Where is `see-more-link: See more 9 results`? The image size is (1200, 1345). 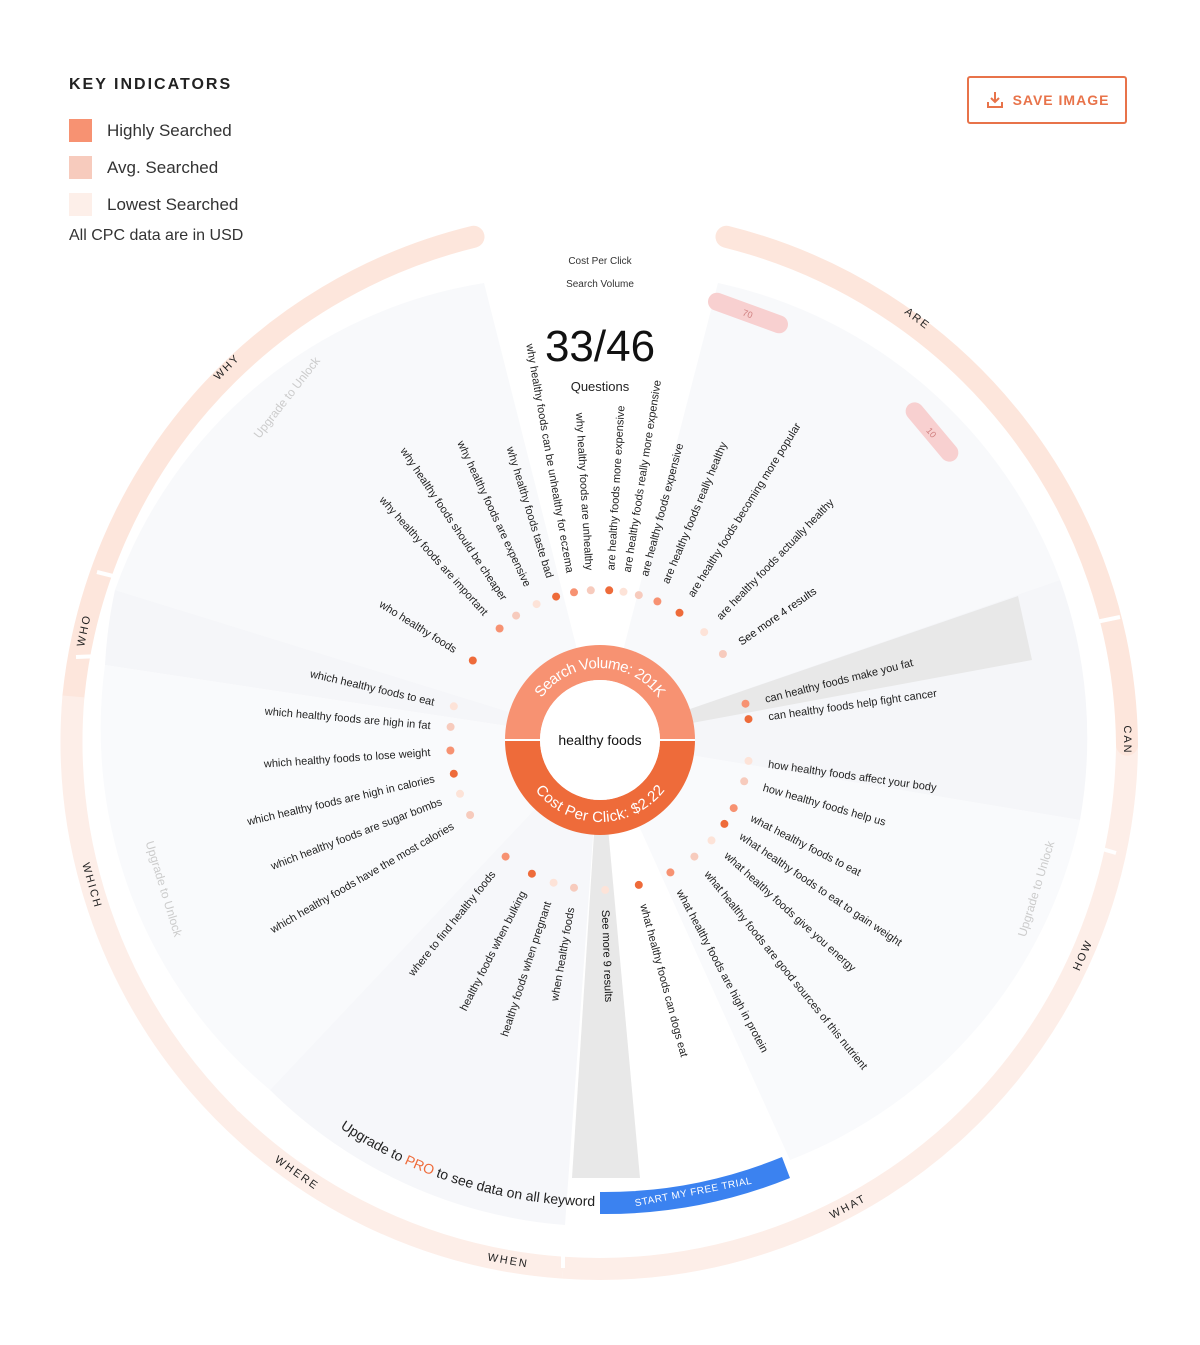
see-more-link: See more 9 results is located at coordinates (606, 956).